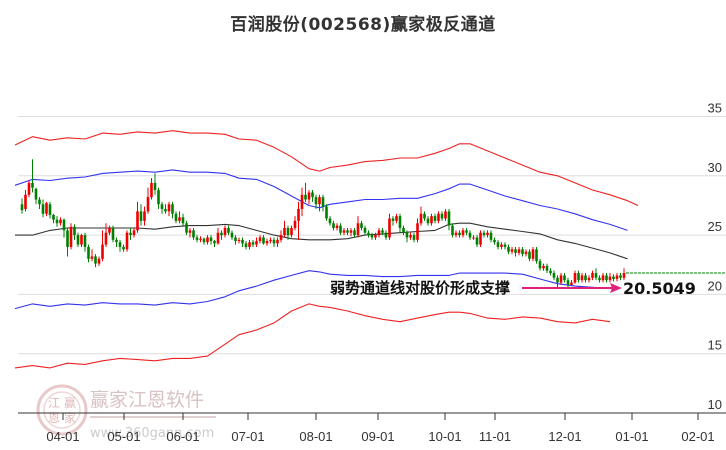  What do you see at coordinates (62, 436) in the screenshot?
I see `x-tick-label: 04-01` at bounding box center [62, 436].